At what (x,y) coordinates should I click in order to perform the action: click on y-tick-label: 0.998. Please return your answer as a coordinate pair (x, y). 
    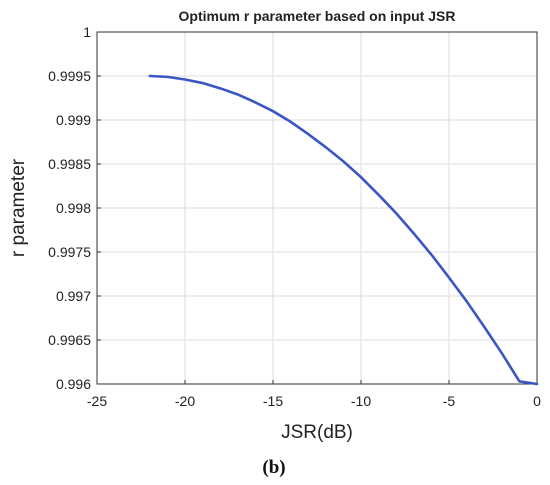
    Looking at the image, I should click on (73, 208).